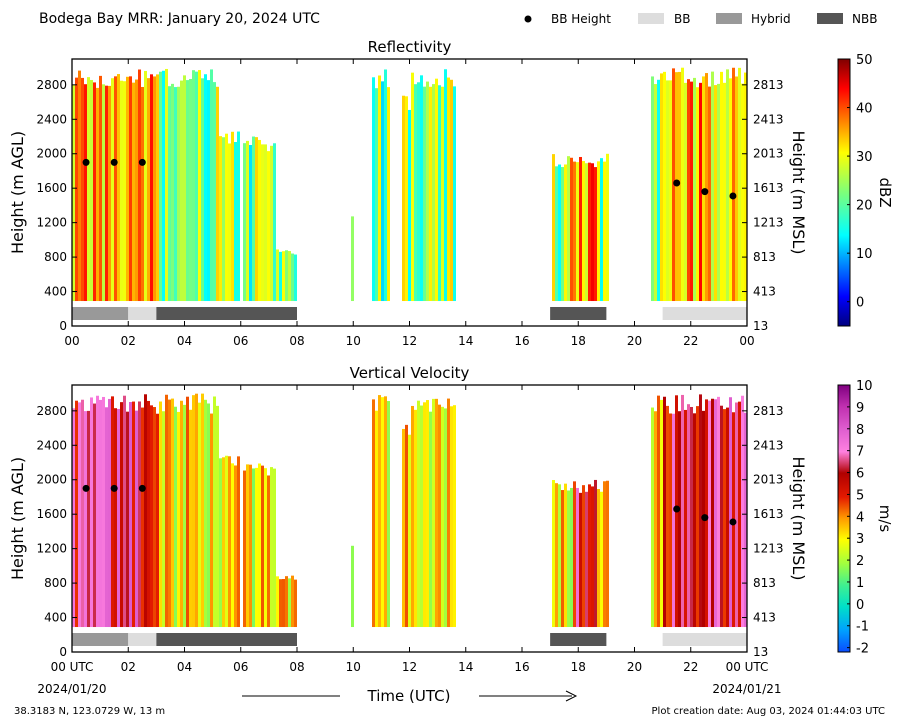 This screenshot has width=900, height=725. I want to click on y2-tick-label: 2813, so click(768, 85).